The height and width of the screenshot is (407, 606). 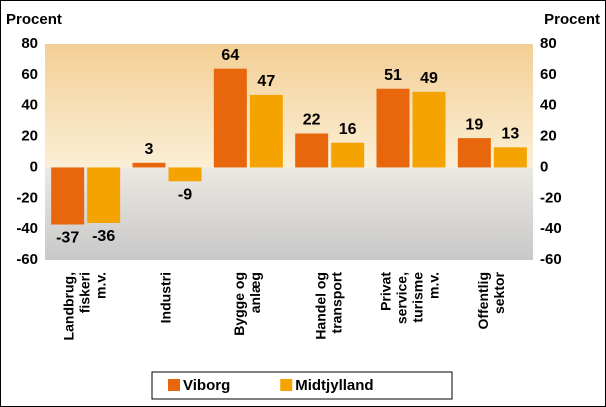 What do you see at coordinates (29, 43) in the screenshot?
I see `y-tick-label: 80` at bounding box center [29, 43].